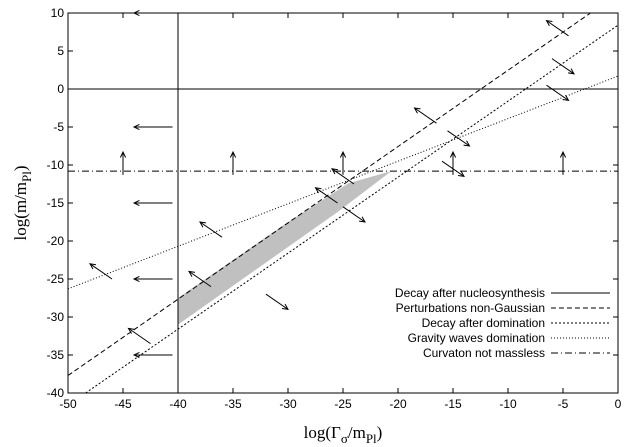 This screenshot has width=624, height=447. I want to click on x-tick-label: -20, so click(398, 404).